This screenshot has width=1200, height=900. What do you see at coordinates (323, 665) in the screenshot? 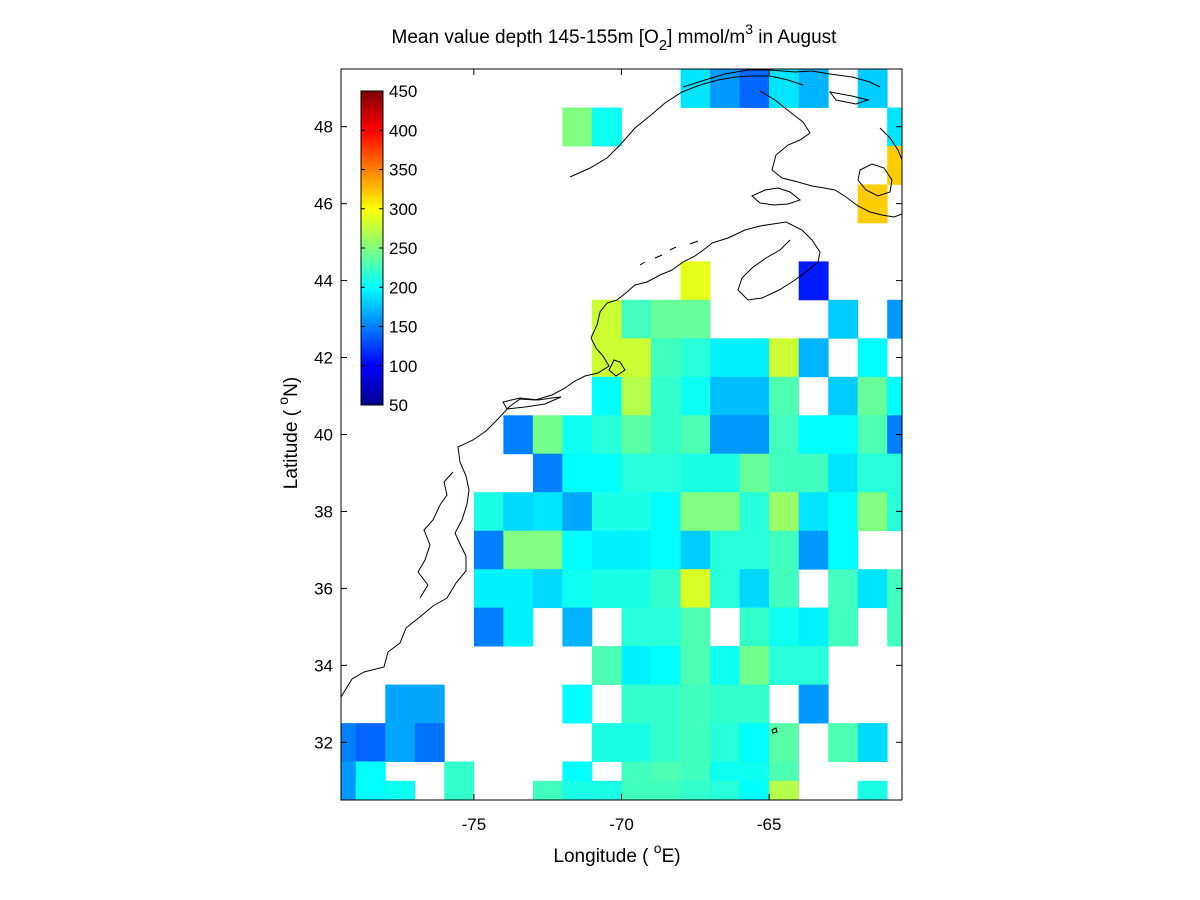
I see `y-tick-label: 34` at bounding box center [323, 665].